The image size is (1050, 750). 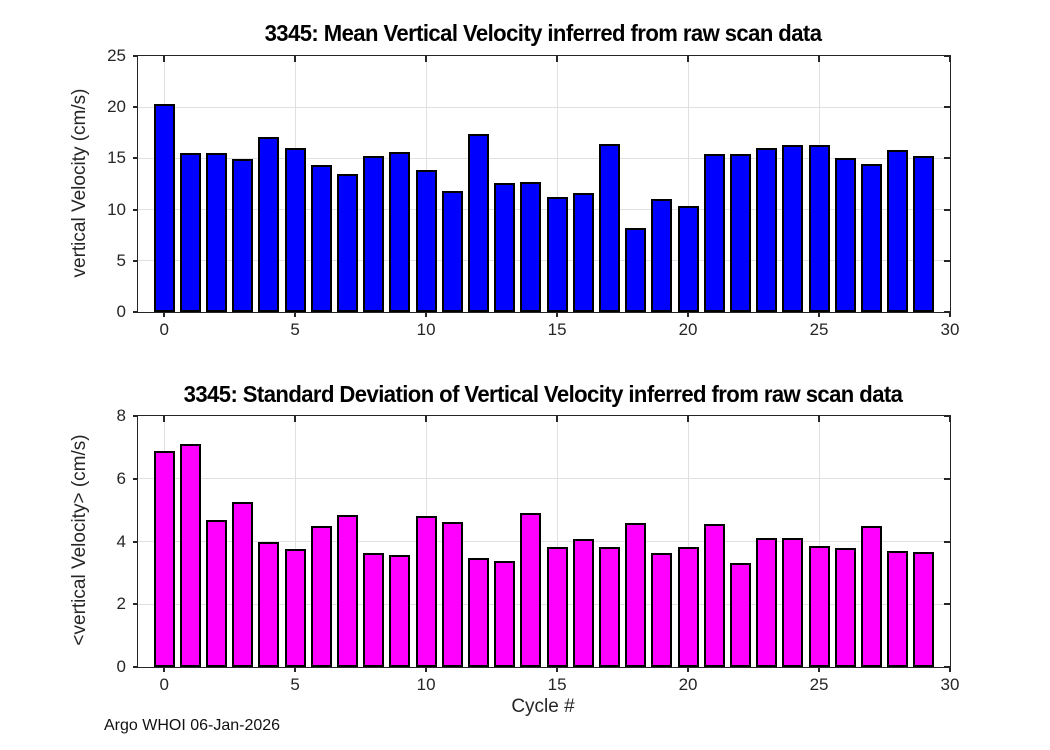 What do you see at coordinates (950, 684) in the screenshot?
I see `x-tick-label: 30` at bounding box center [950, 684].